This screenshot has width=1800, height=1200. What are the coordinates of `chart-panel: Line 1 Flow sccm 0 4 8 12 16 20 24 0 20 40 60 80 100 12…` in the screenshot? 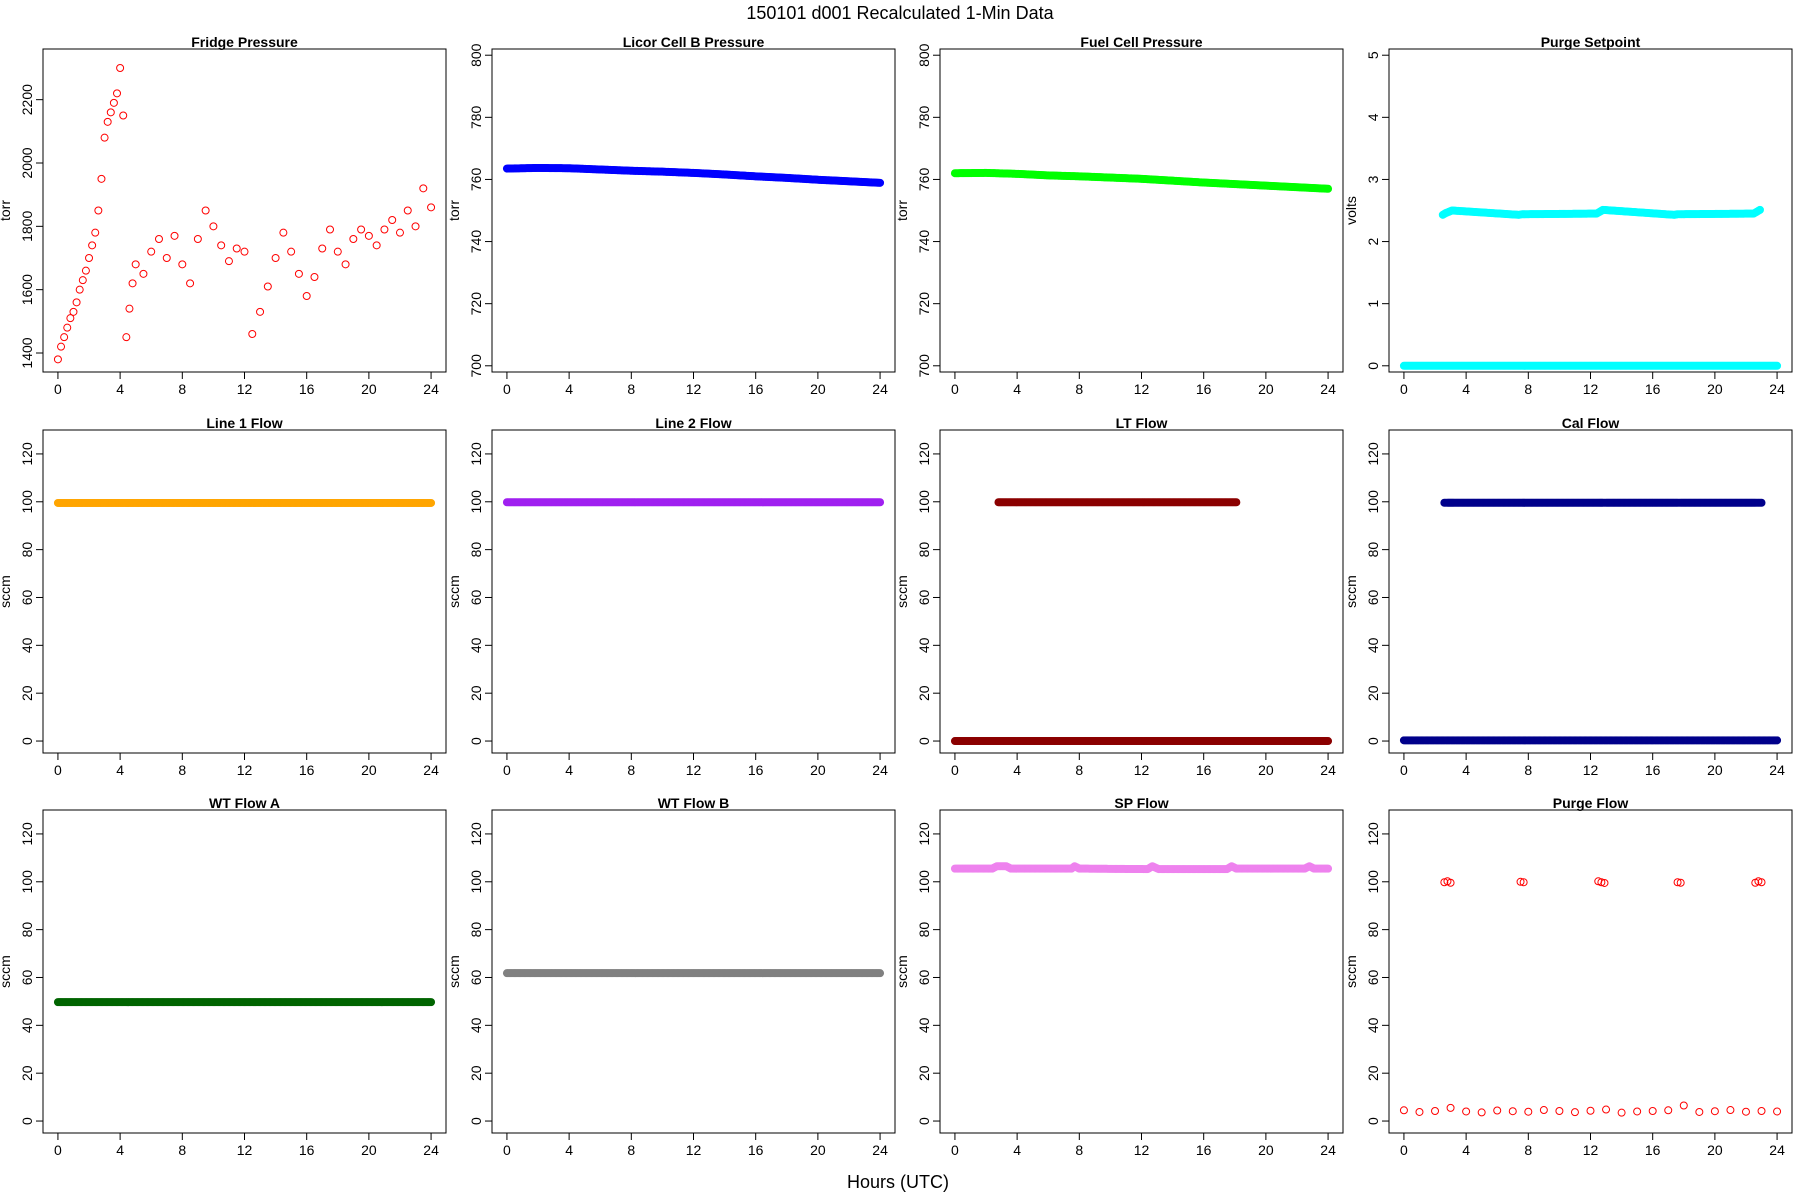 It's located at (223, 596).